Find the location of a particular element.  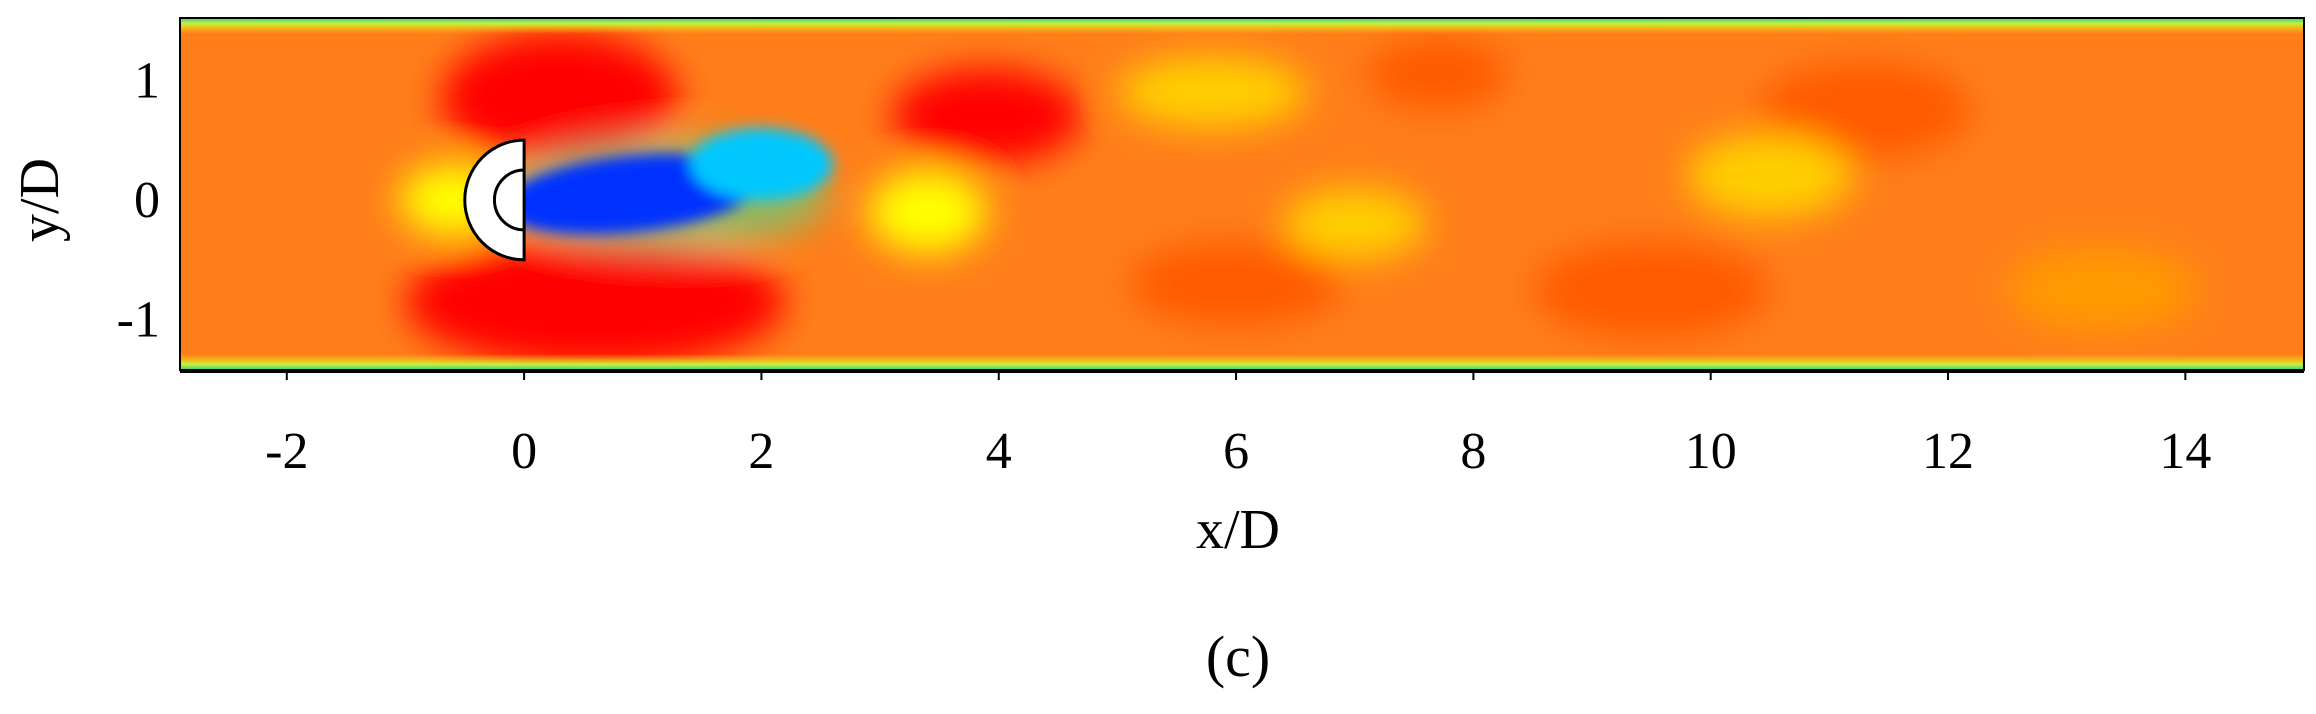

x-axis-label: x/D is located at coordinates (1238, 530).